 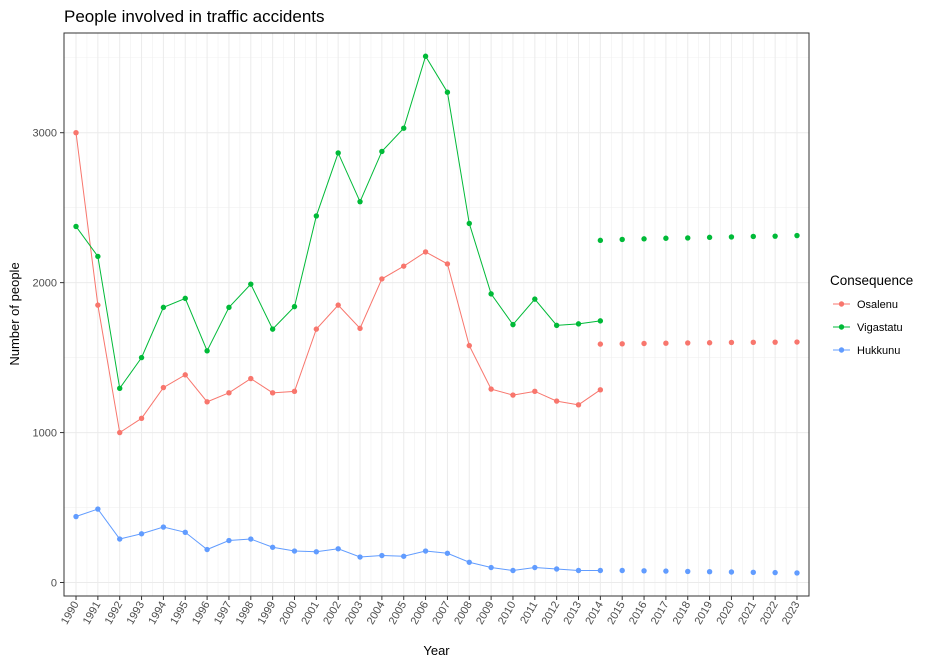 I want to click on y-axis-title: Number of people, so click(x=14, y=313).